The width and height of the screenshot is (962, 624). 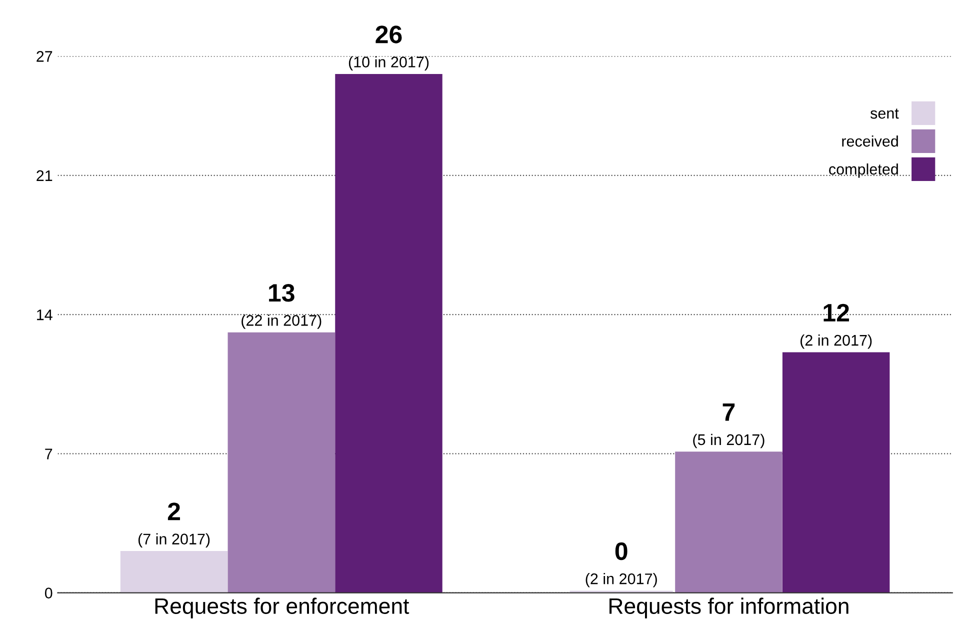 I want to click on y-tick-label: 21, so click(x=44, y=175).